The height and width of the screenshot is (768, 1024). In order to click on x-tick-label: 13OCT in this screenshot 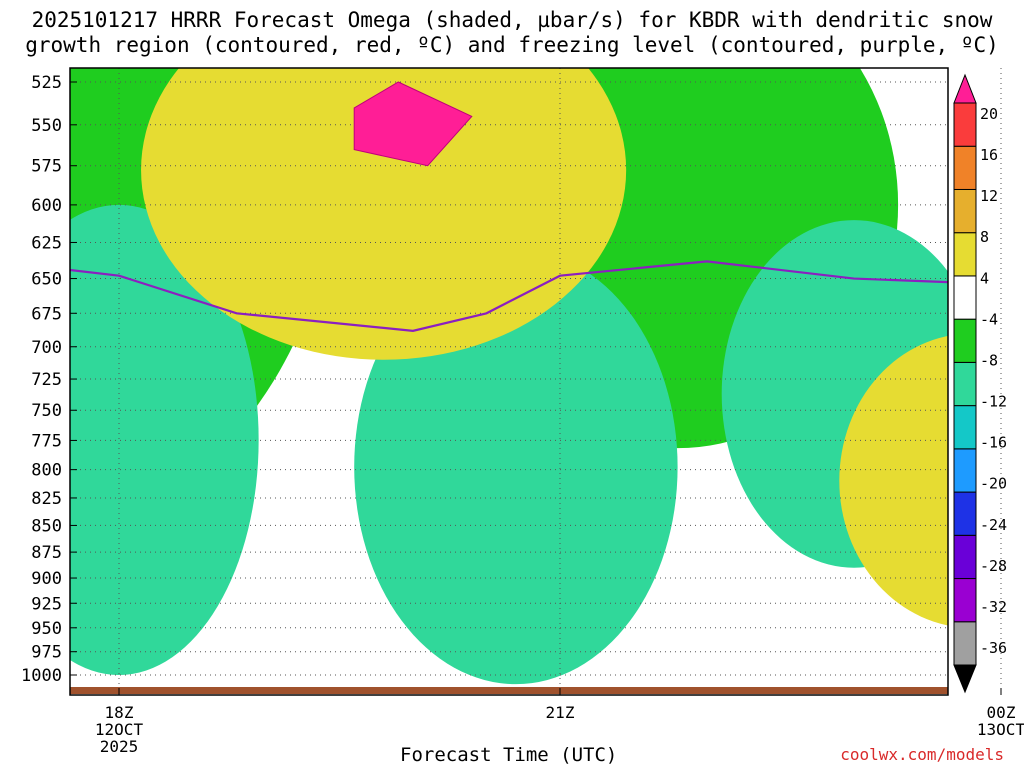, I will do `click(1000, 729)`.